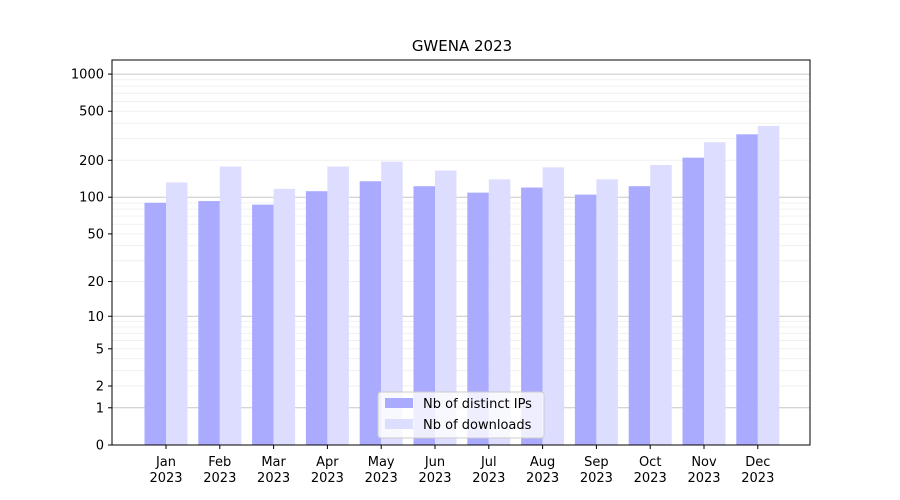 The image size is (900, 500). What do you see at coordinates (434, 462) in the screenshot?
I see `x-tick-label-month: Jun` at bounding box center [434, 462].